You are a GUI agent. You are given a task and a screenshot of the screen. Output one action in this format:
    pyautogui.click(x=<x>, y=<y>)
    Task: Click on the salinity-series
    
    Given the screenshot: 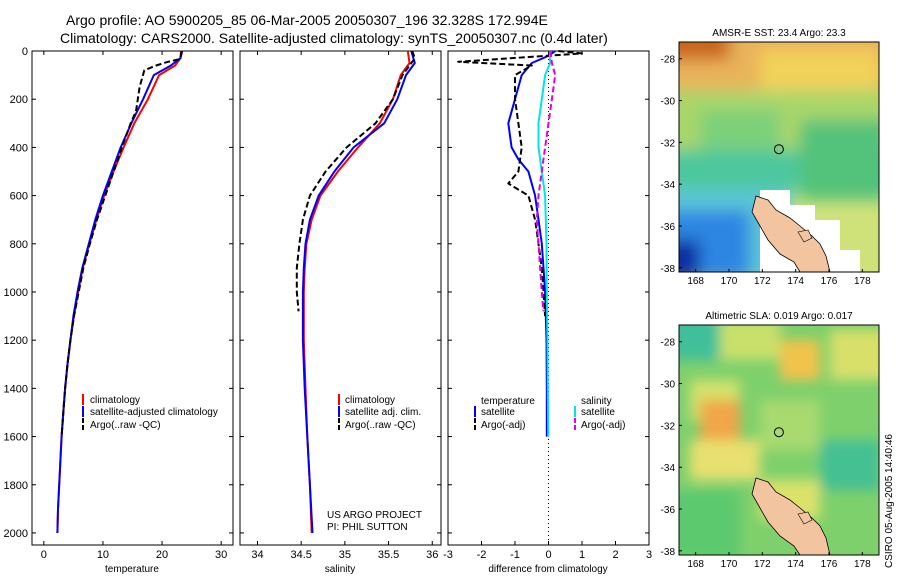 What is the action you would take?
    pyautogui.click(x=355, y=292)
    